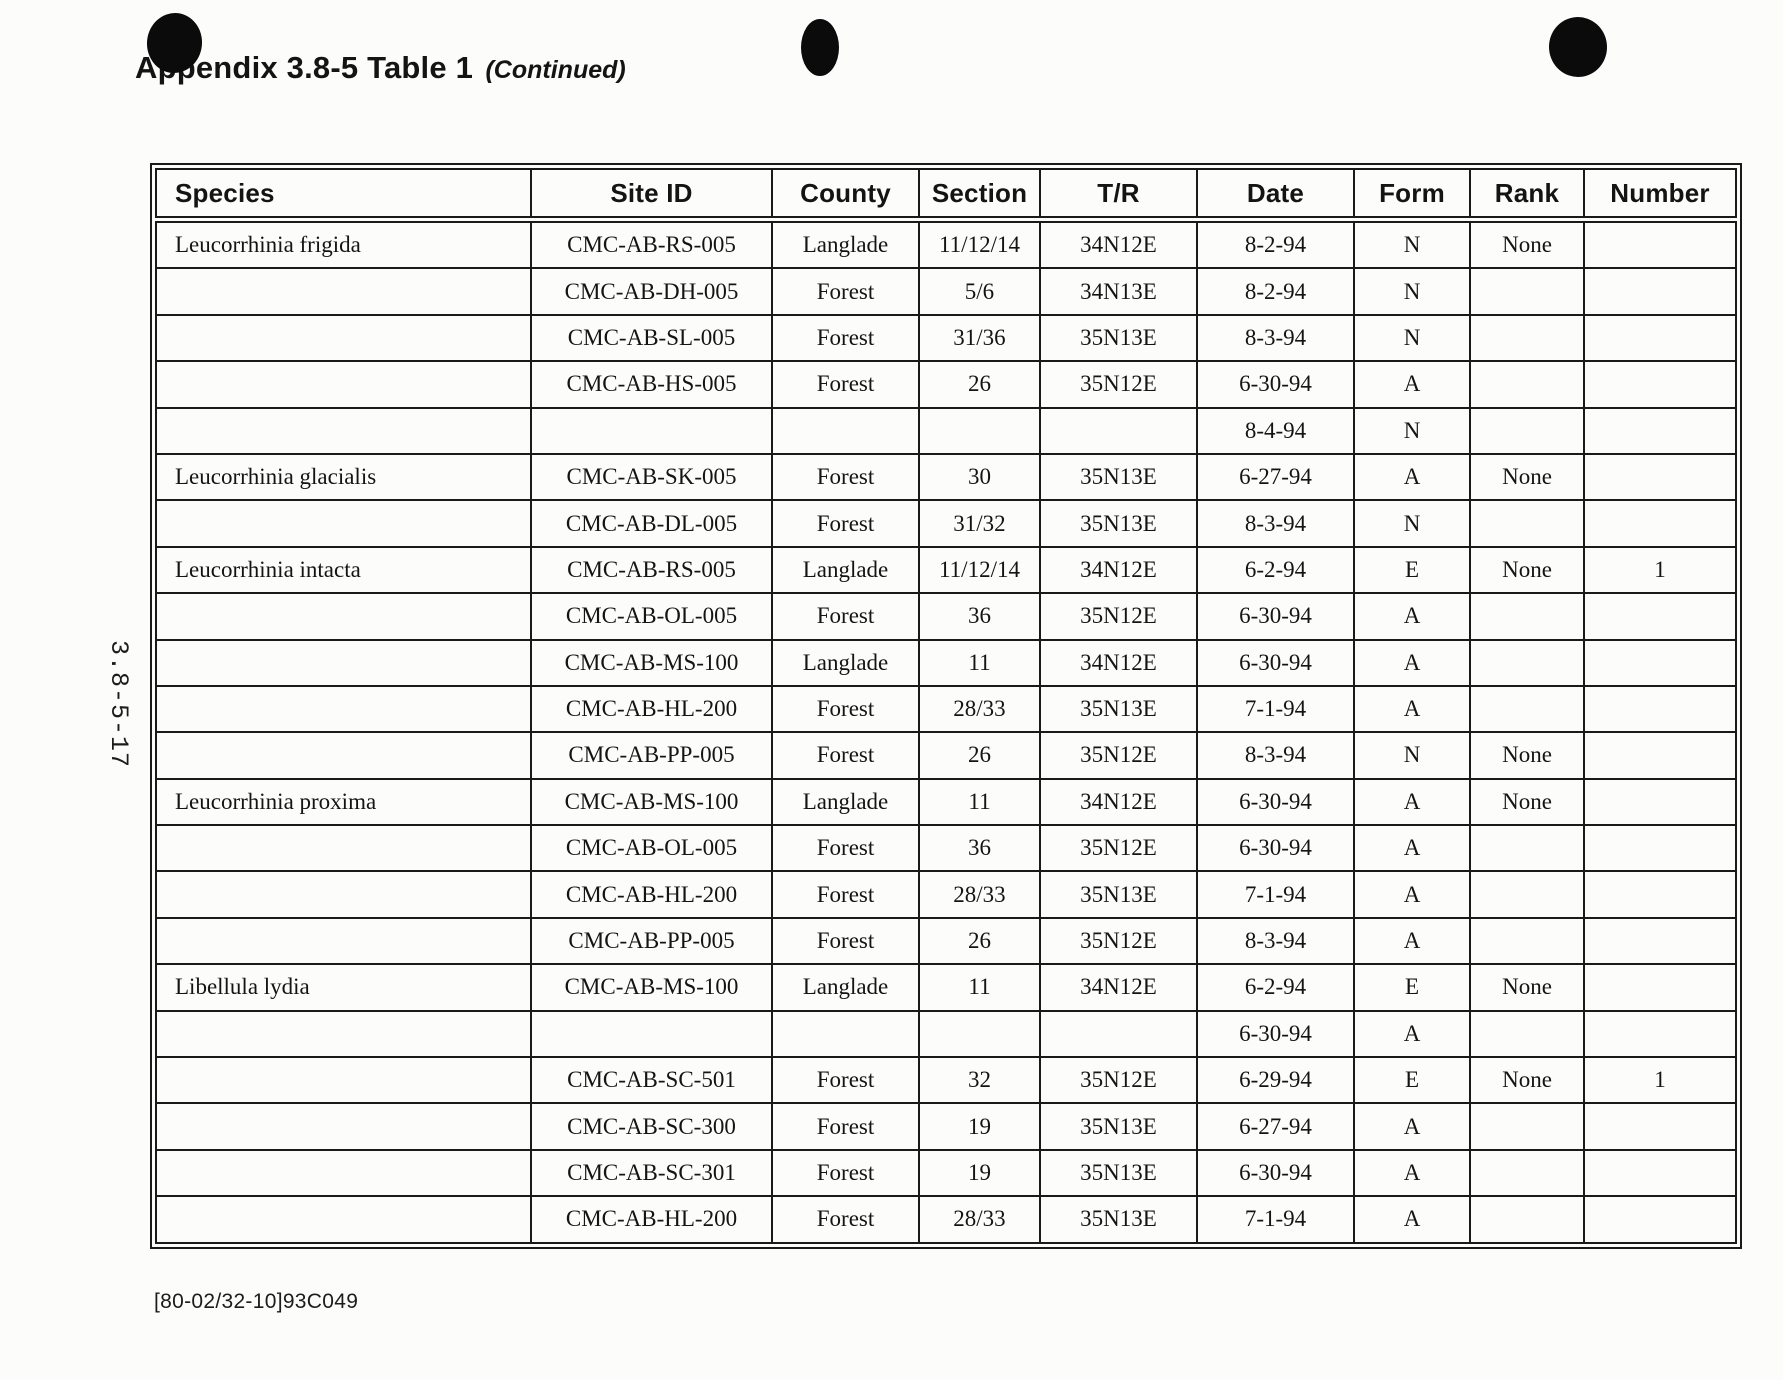  What do you see at coordinates (979, 616) in the screenshot?
I see `table-cell: 36` at bounding box center [979, 616].